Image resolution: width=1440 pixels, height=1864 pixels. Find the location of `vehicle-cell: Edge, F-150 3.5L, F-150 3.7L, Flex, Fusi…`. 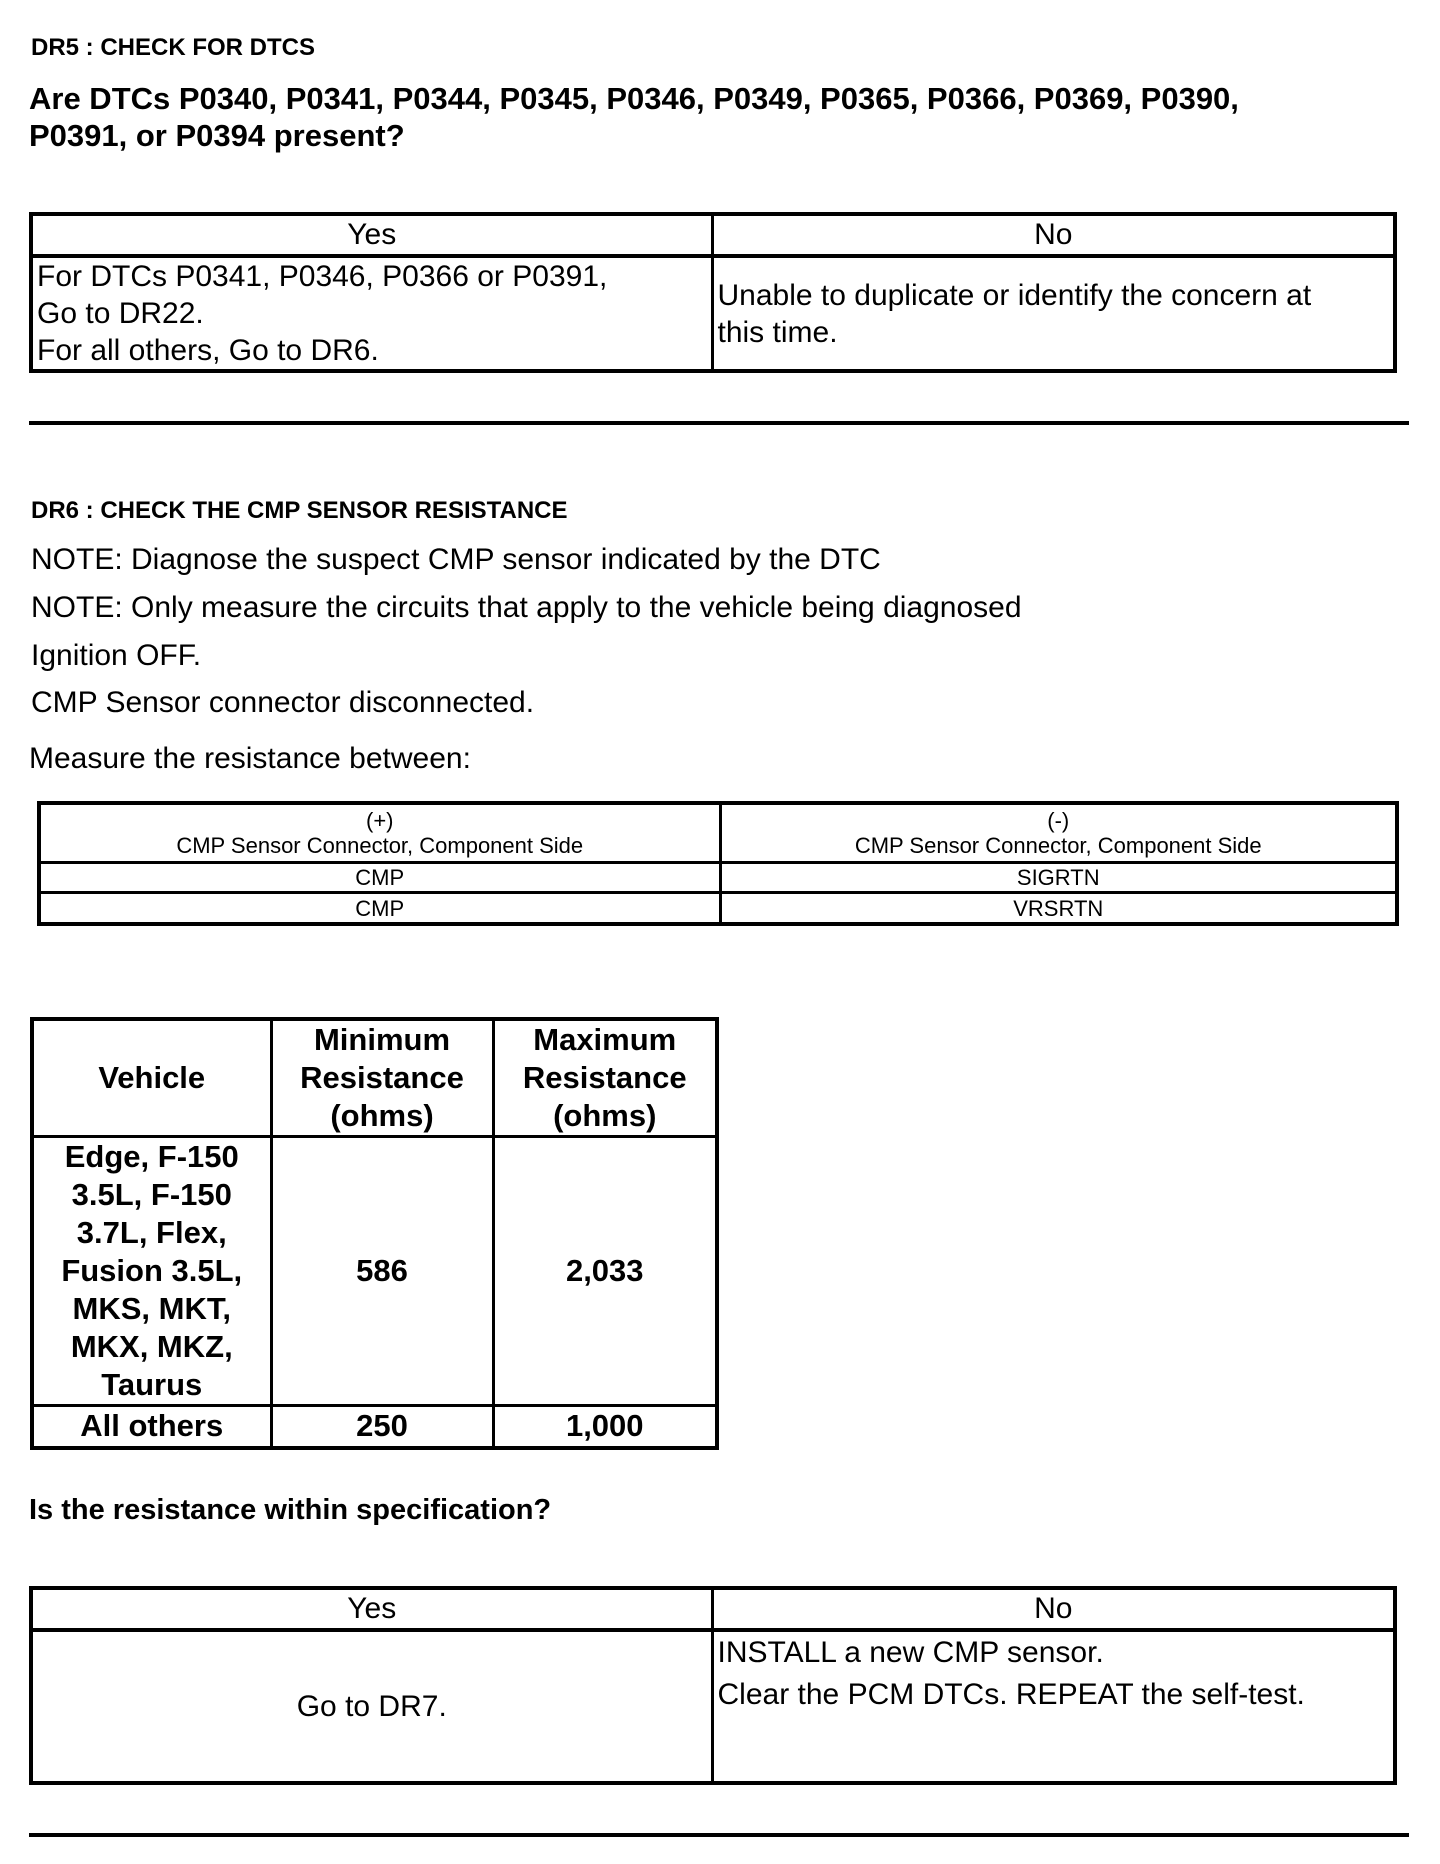

vehicle-cell: Edge, F-150 3.5L, F-150 3.7L, Flex, Fusi… is located at coordinates (151, 1271).